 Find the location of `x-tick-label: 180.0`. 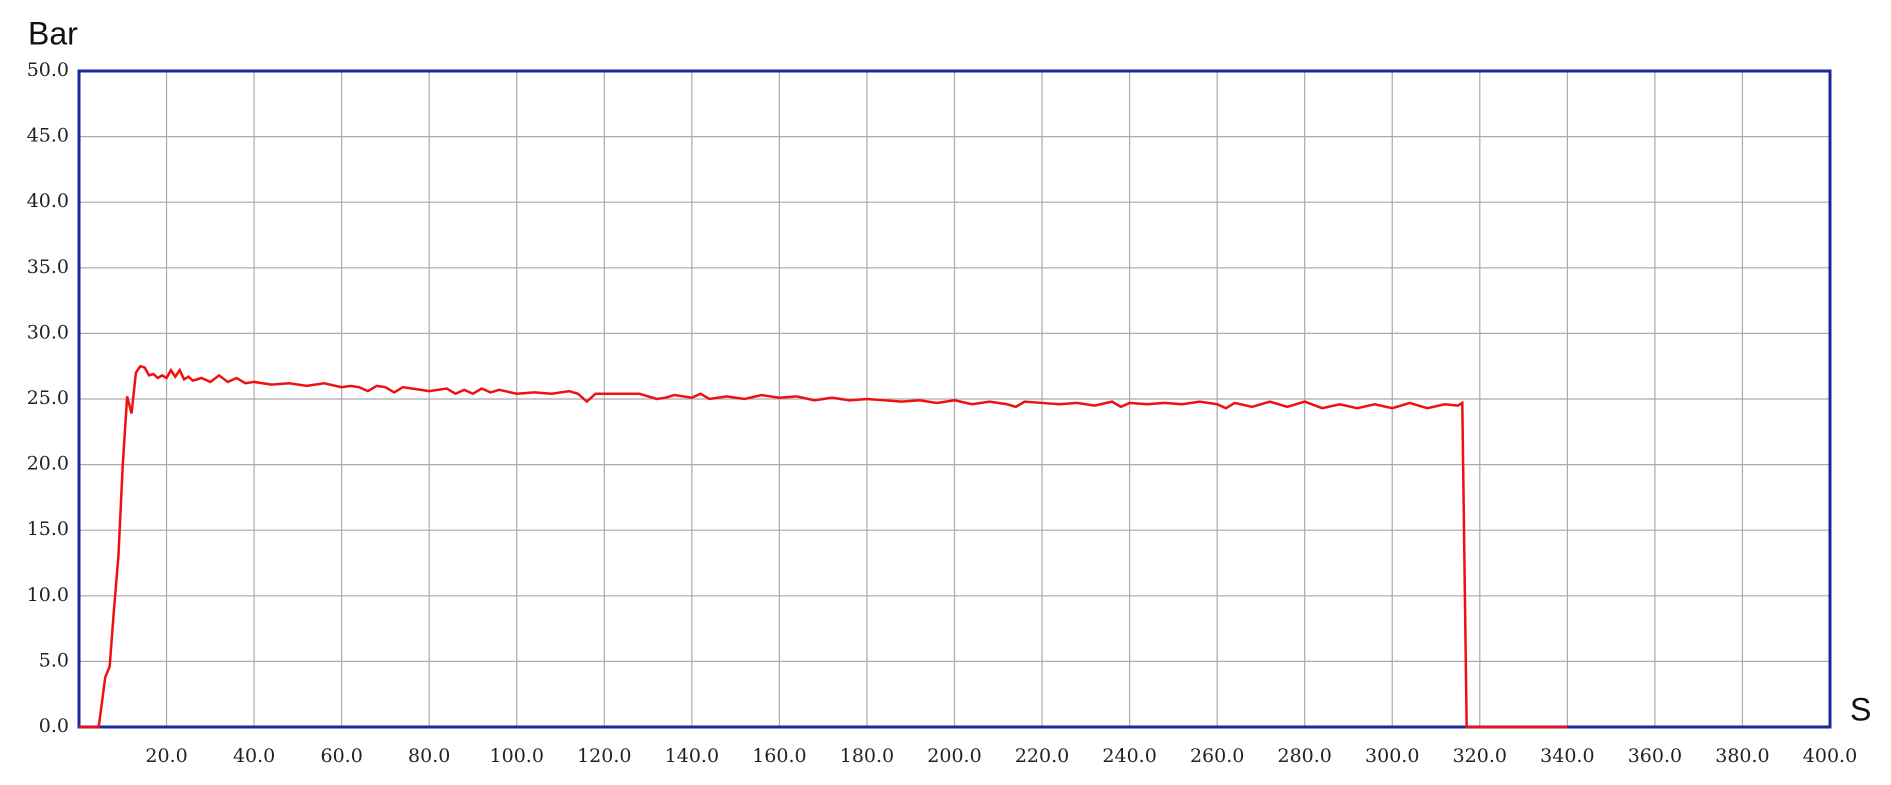

x-tick-label: 180.0 is located at coordinates (867, 756).